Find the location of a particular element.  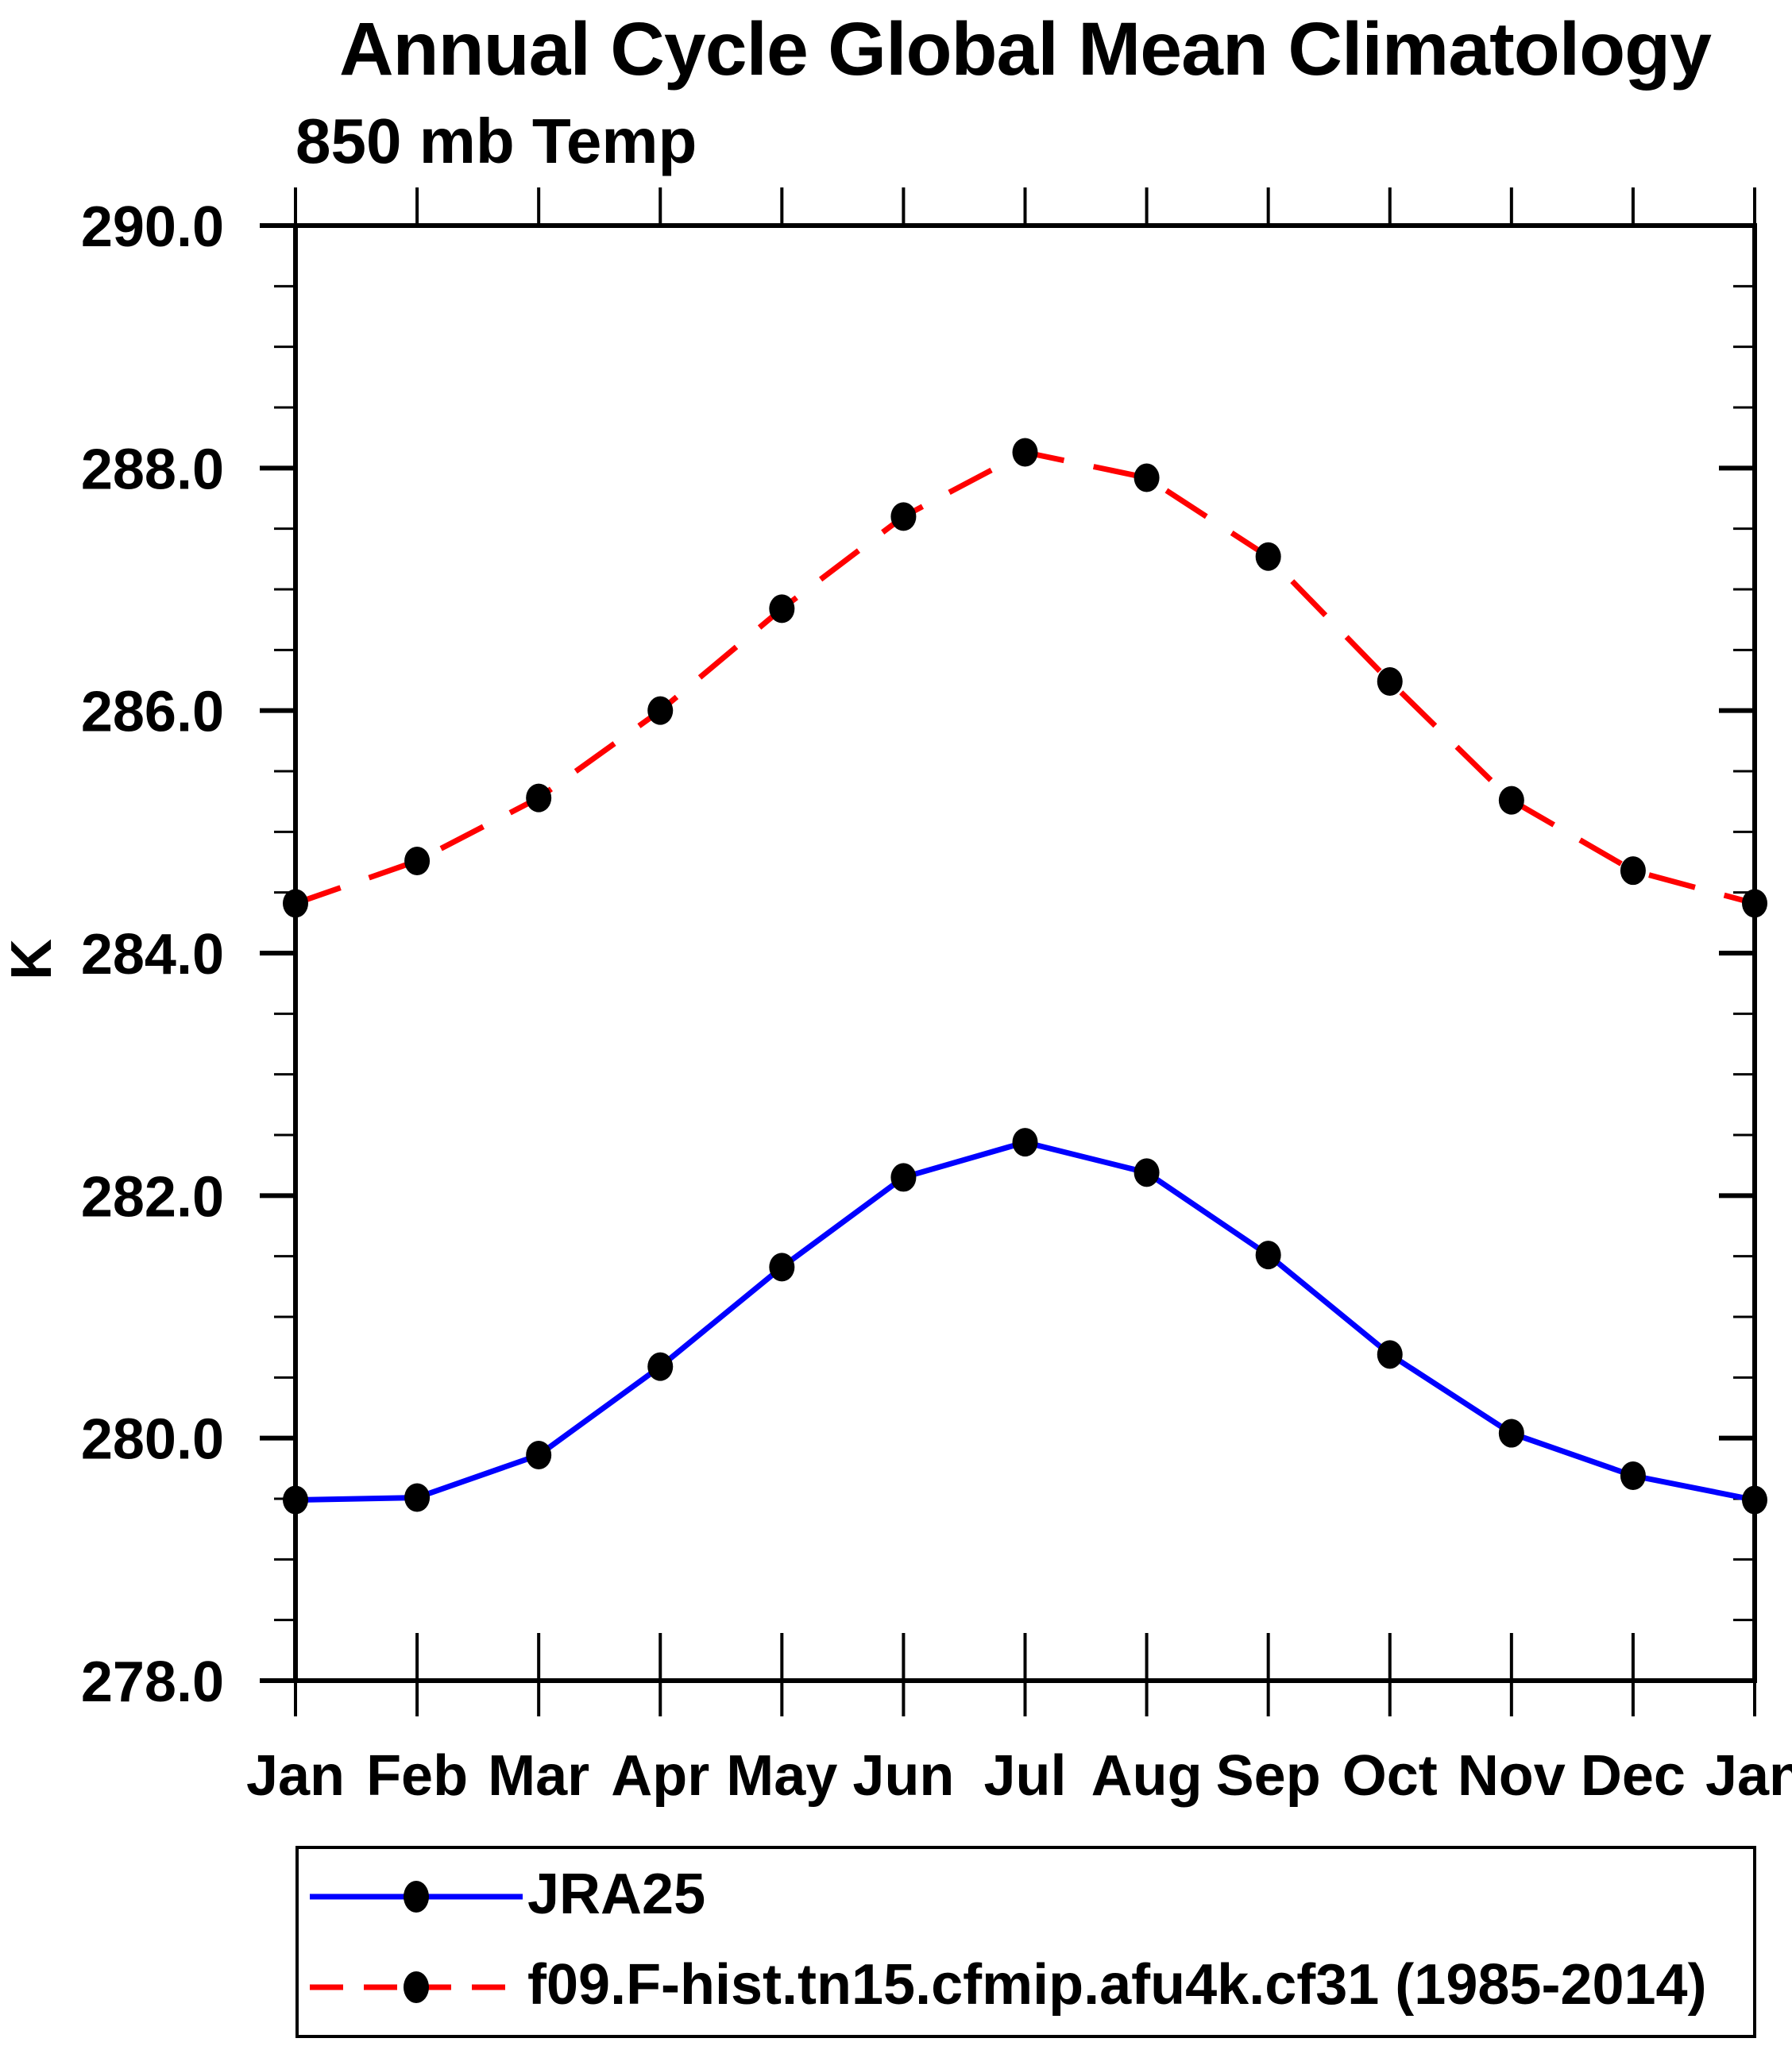

y-tick-label: 282.0 is located at coordinates (152, 1197).